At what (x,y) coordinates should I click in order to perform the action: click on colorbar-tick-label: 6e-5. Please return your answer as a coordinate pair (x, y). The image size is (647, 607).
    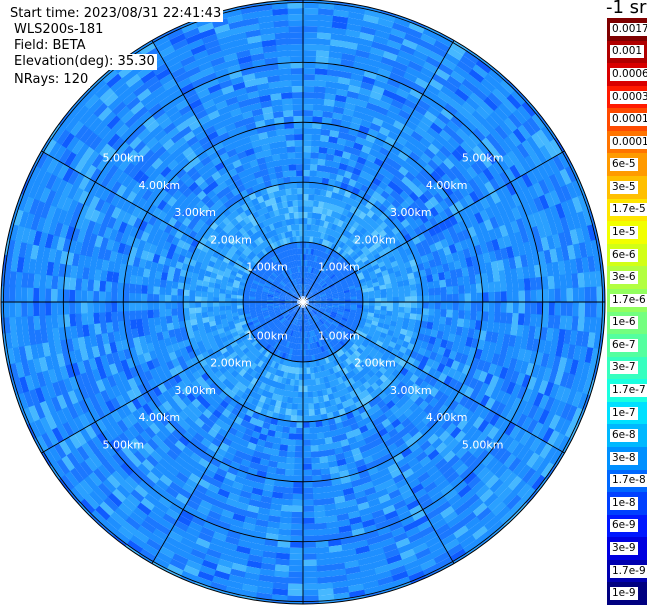
    Looking at the image, I should click on (624, 165).